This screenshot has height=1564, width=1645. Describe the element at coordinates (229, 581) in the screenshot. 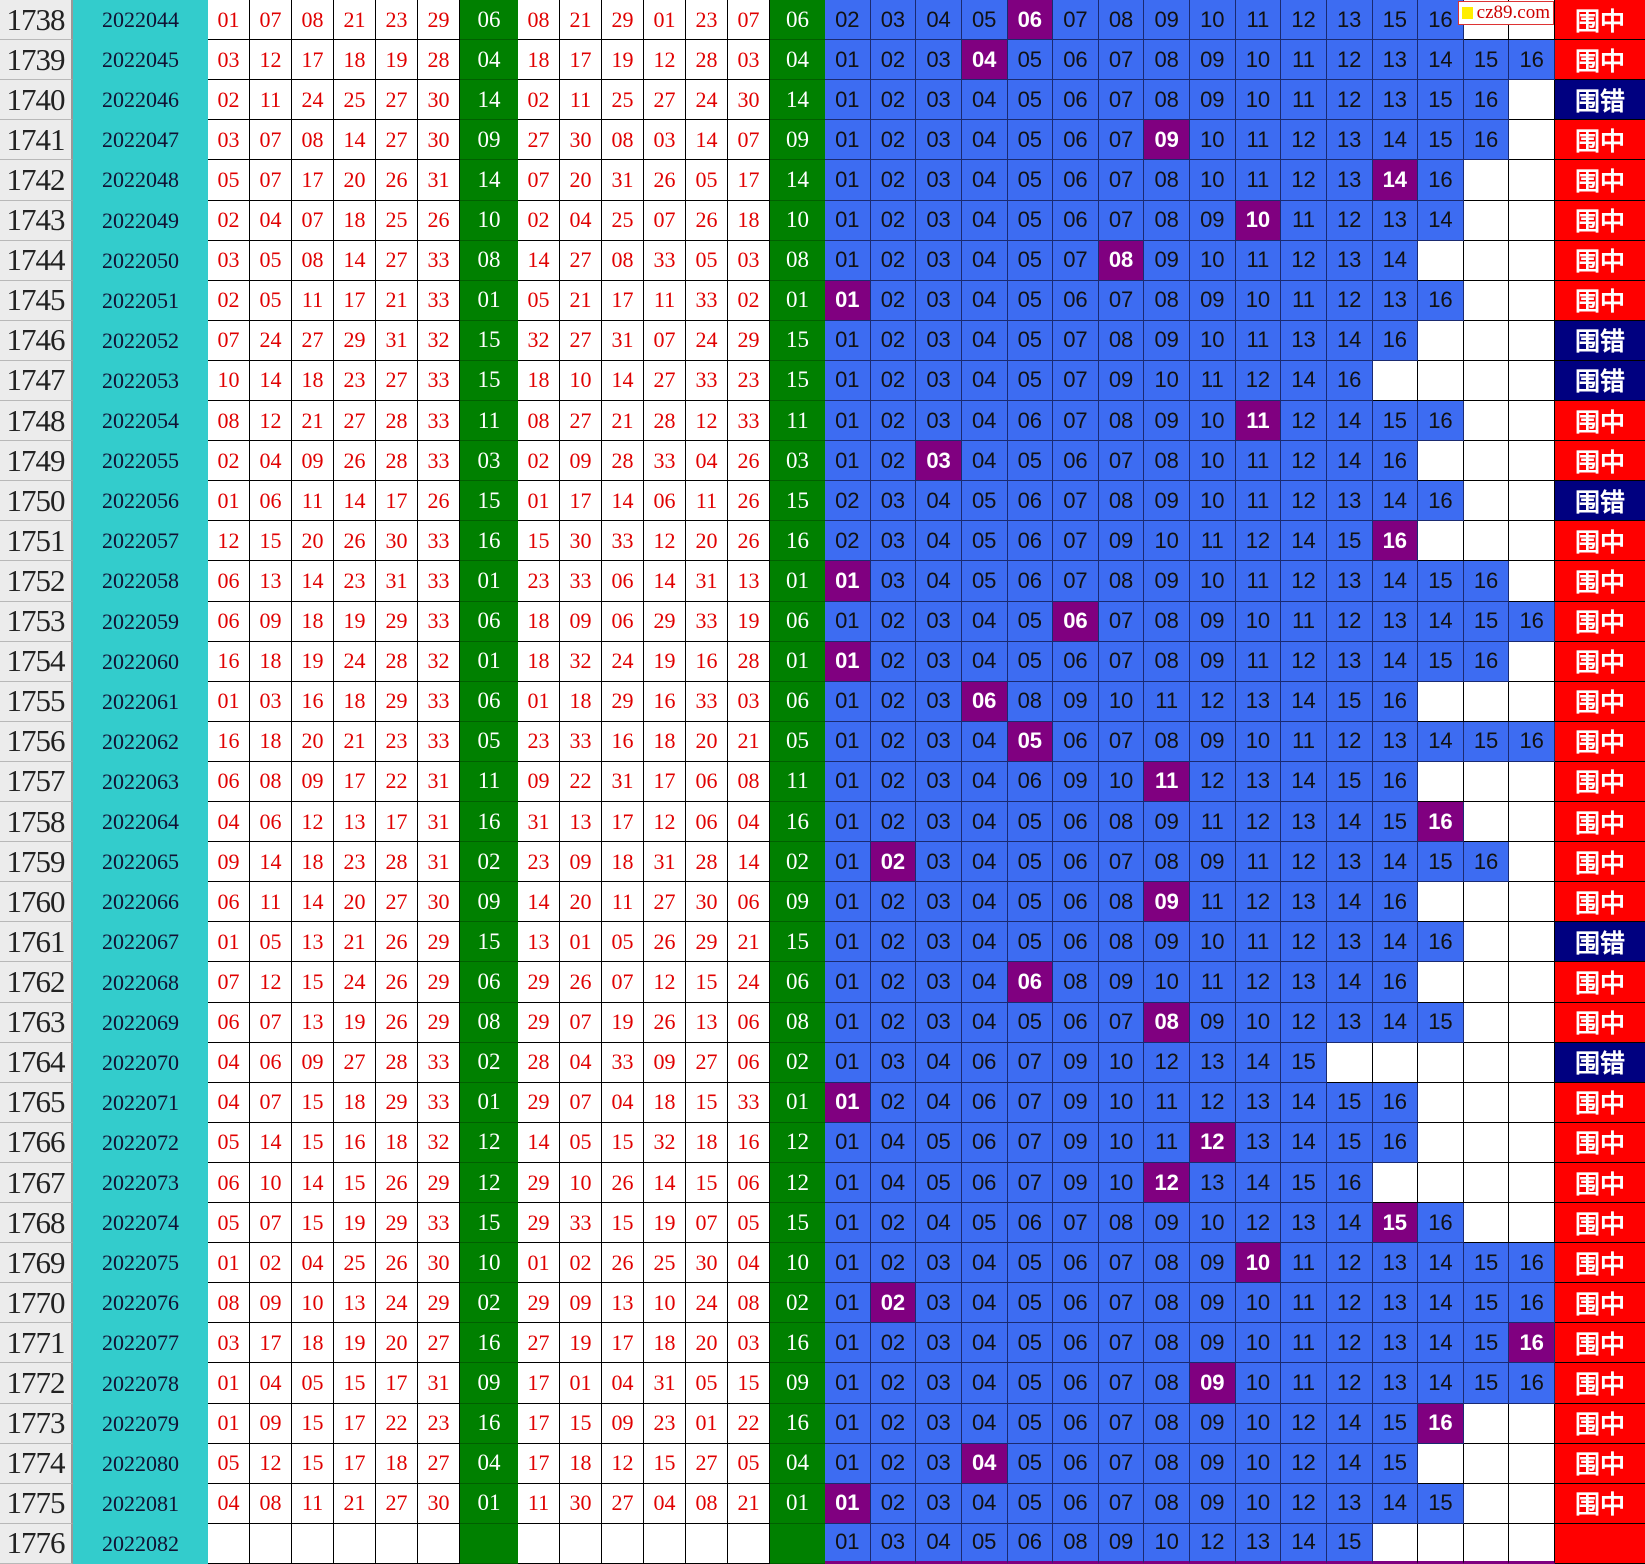

I see `draw-number-cell: 06` at that location.